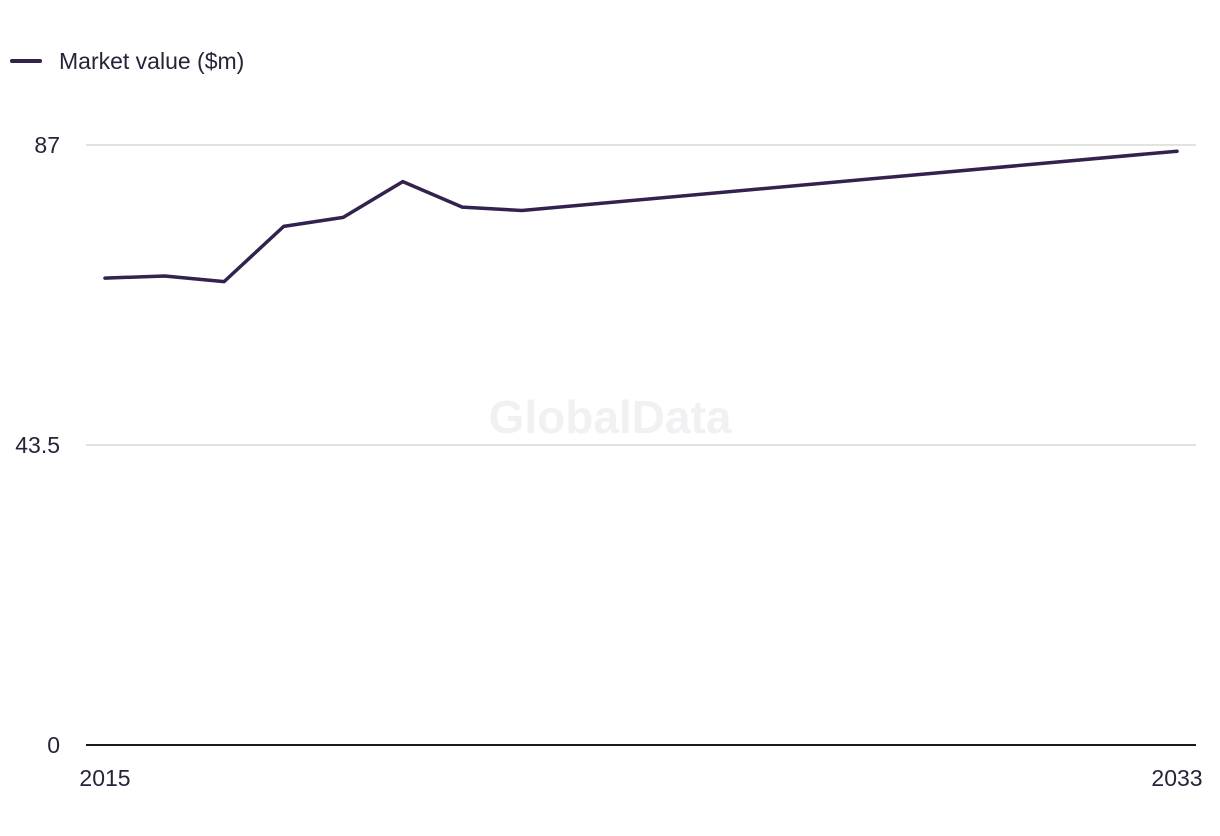  I want to click on y-tick-label: 43.5, so click(37, 445).